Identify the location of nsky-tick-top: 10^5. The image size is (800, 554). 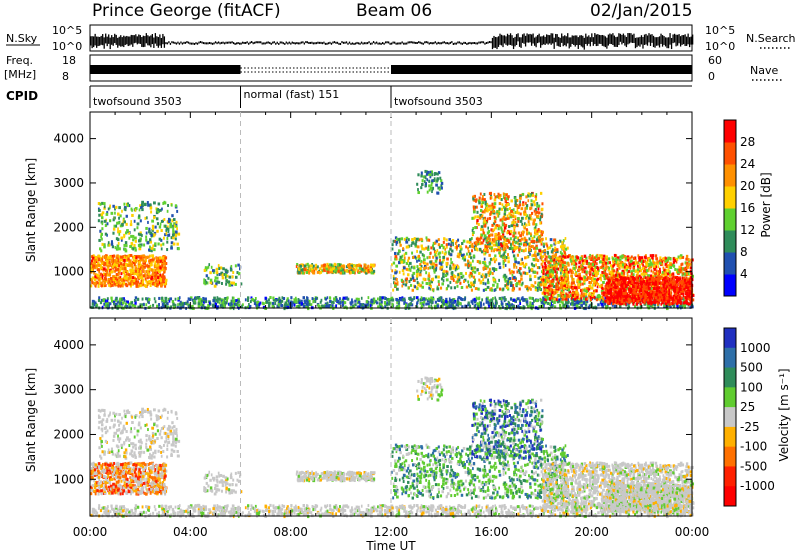
(67, 30).